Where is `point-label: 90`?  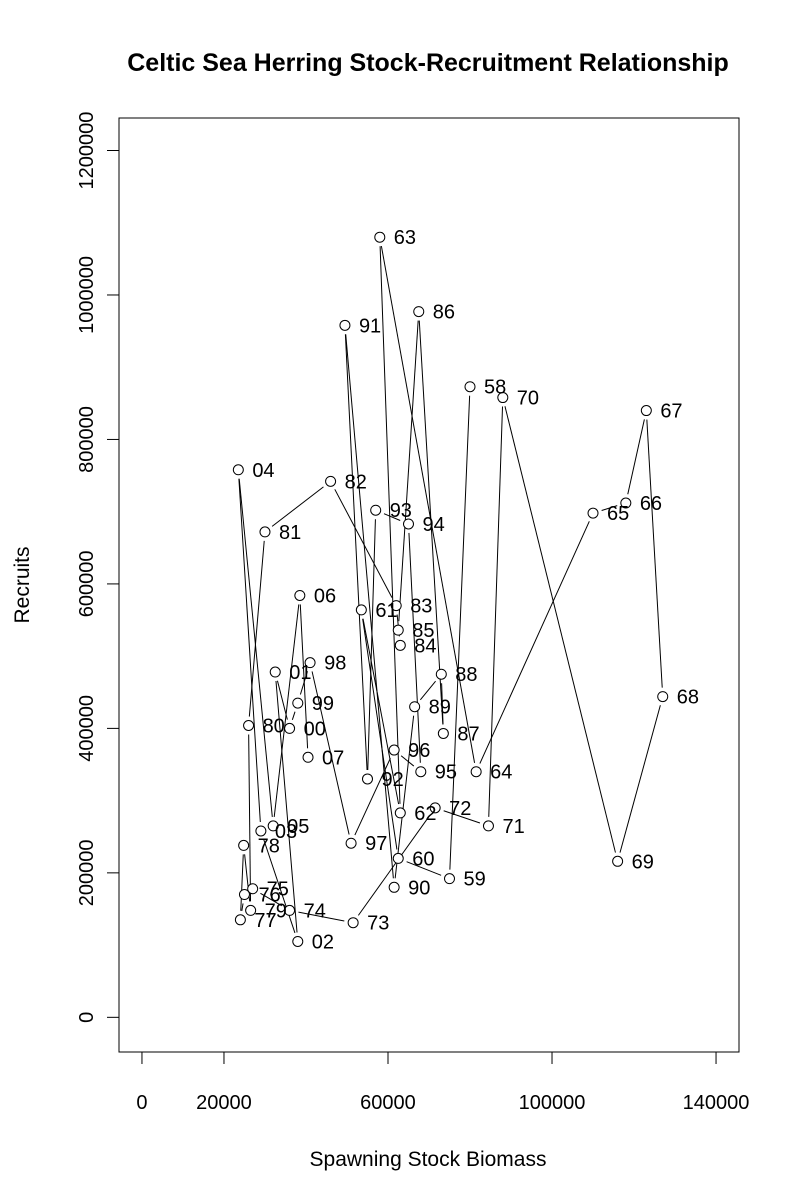
point-label: 90 is located at coordinates (419, 888).